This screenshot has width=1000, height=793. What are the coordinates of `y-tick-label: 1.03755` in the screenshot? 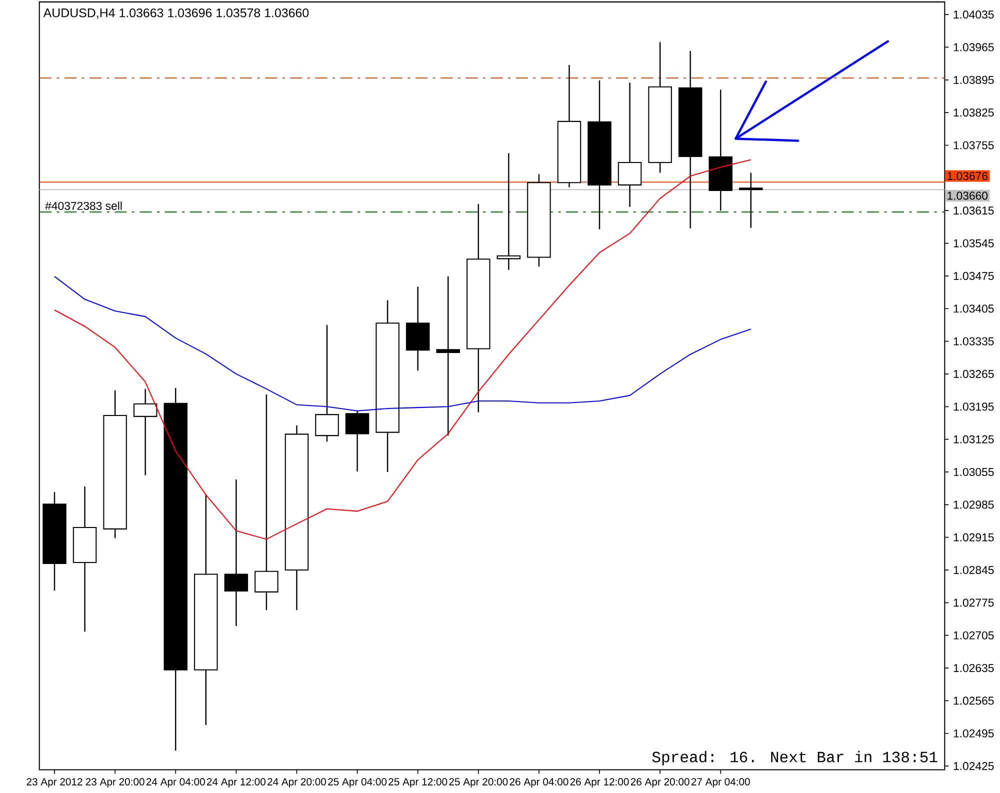 It's located at (974, 145).